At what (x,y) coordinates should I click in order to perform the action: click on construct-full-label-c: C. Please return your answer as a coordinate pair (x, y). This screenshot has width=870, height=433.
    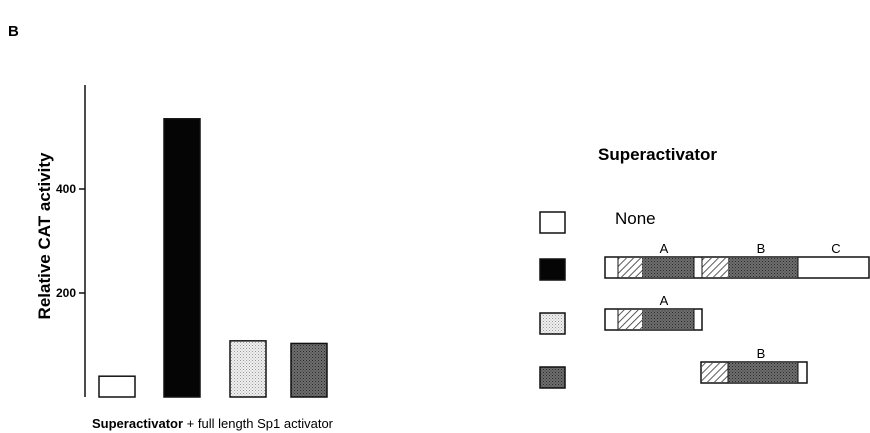
    Looking at the image, I should click on (835, 248).